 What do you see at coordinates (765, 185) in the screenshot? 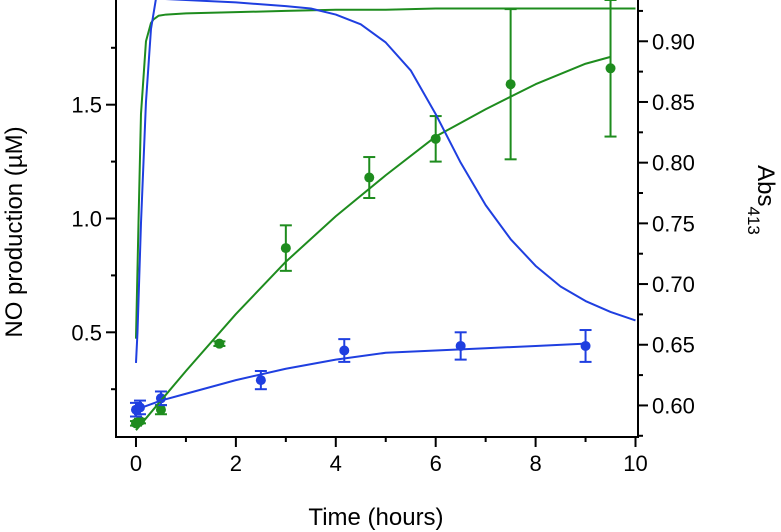
I see `y-axis-right-label-main: Abs` at bounding box center [765, 185].